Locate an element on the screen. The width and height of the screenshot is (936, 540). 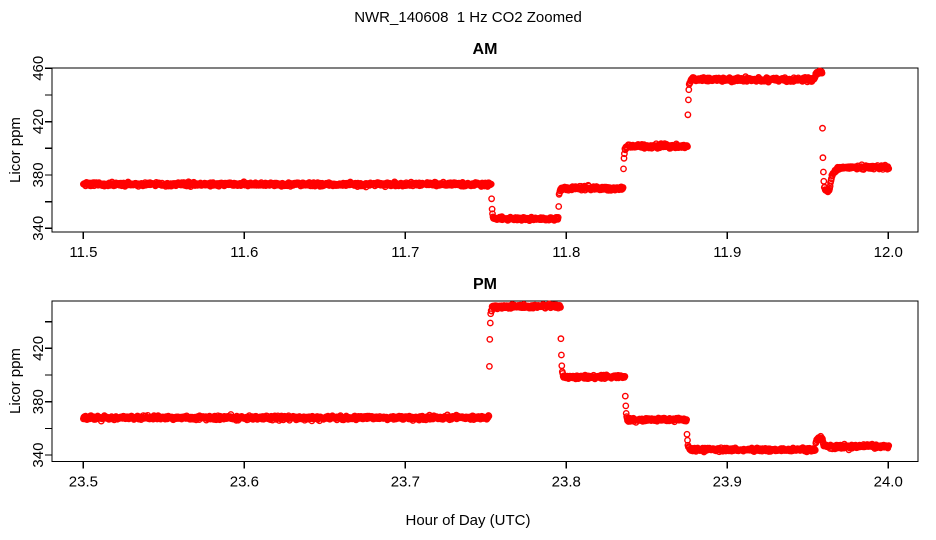
pm-x-tick-label: 23.6 is located at coordinates (244, 482).